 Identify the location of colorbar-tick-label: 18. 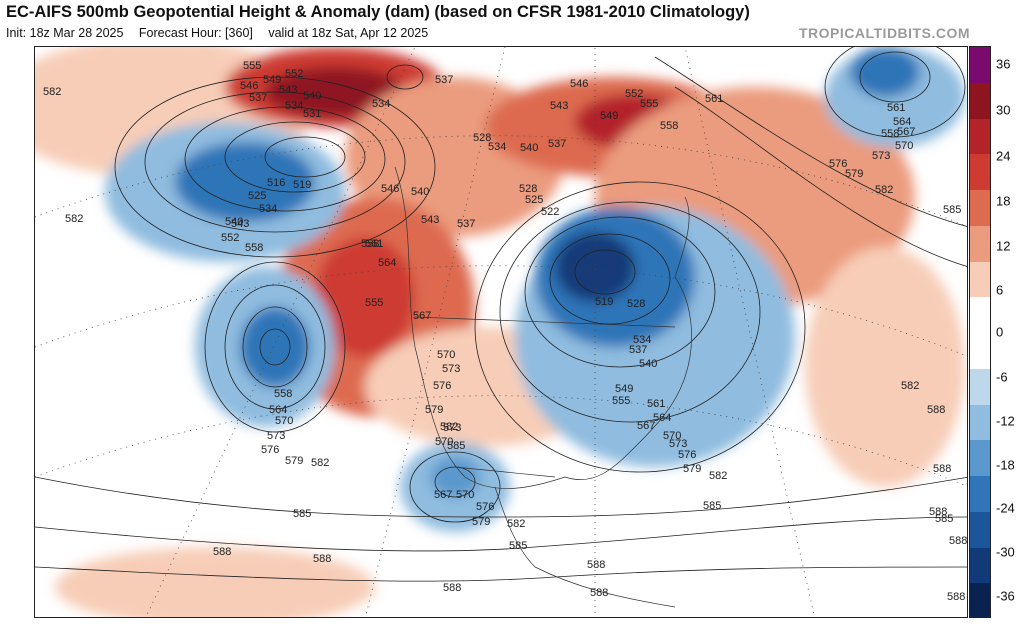
(1003, 201).